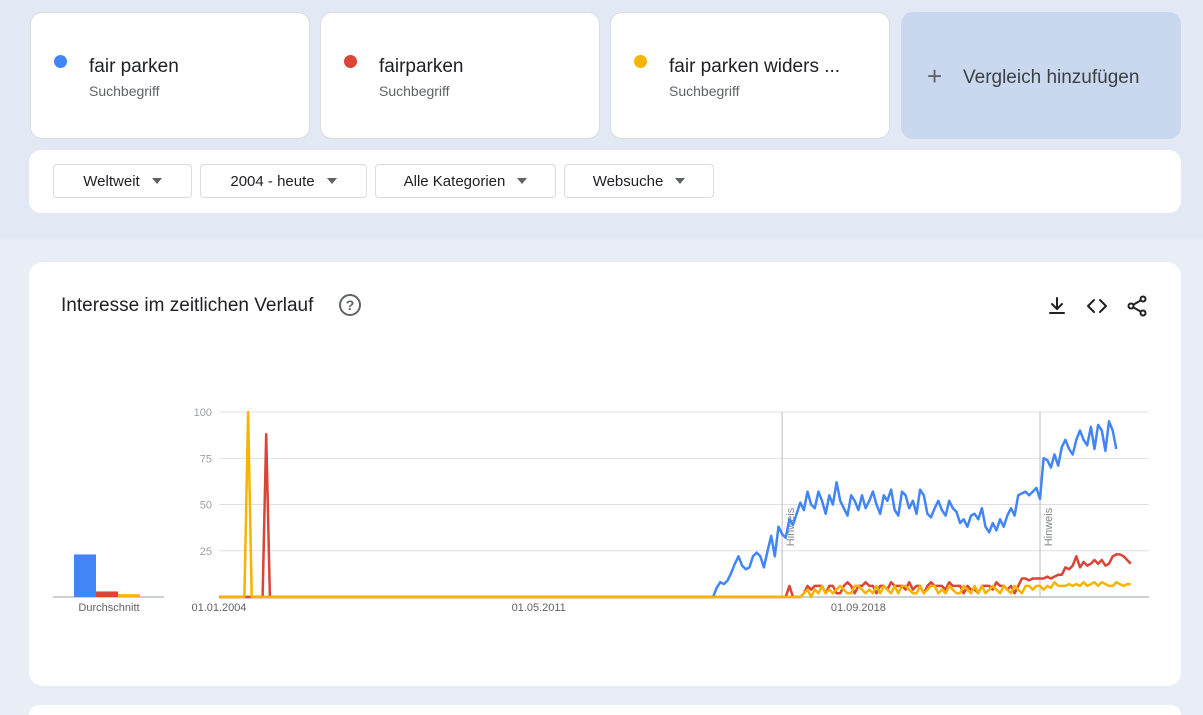 The image size is (1203, 715). I want to click on region-dropdown: Weltweit, so click(122, 181).